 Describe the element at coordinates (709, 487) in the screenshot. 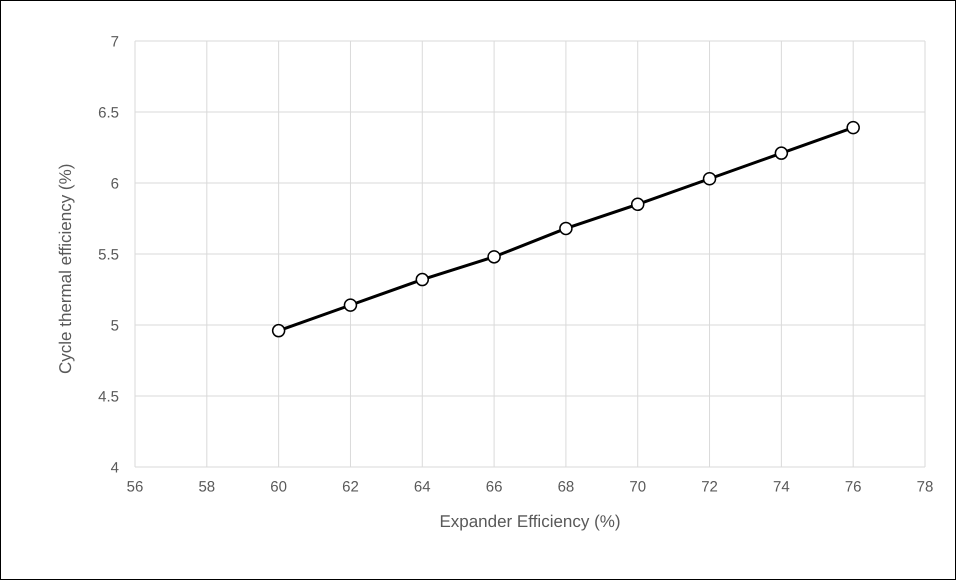

I see `x-tick-label: 72` at that location.